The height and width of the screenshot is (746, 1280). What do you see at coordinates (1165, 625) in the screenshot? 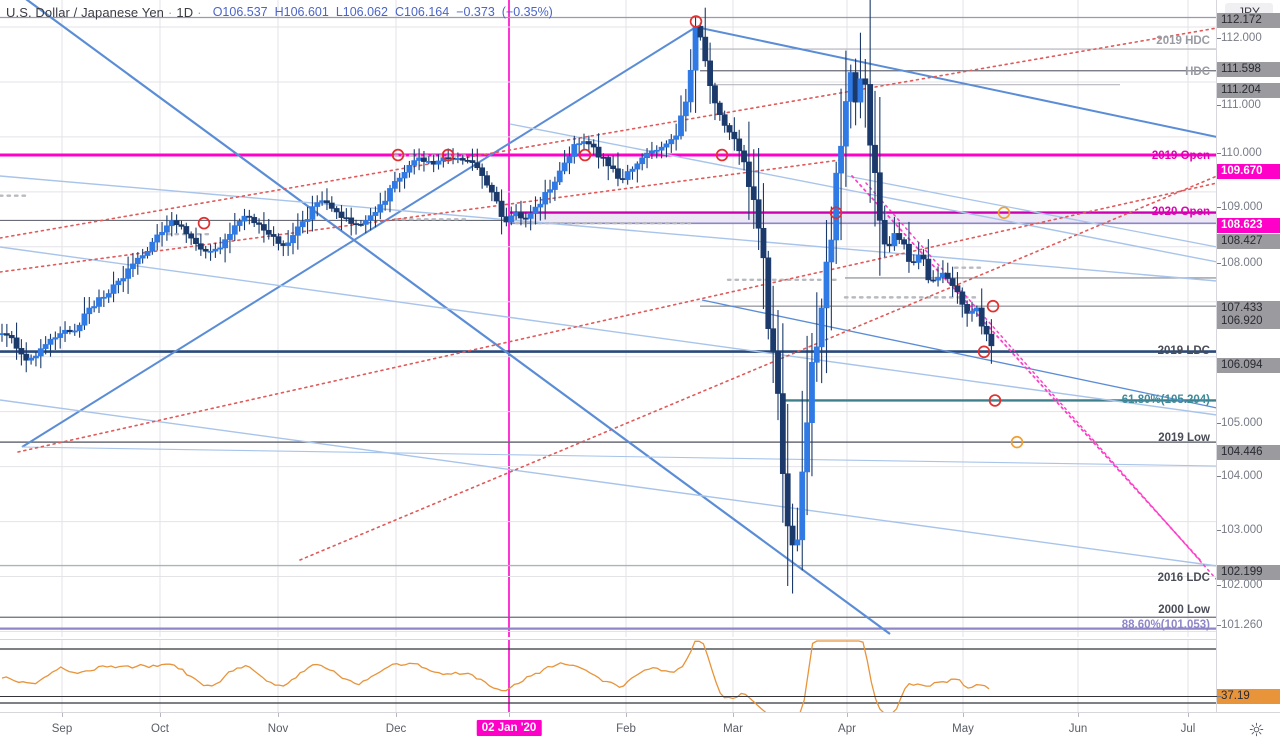
I see `chart-annotation-label: 88.60%(101.053)` at bounding box center [1165, 625].